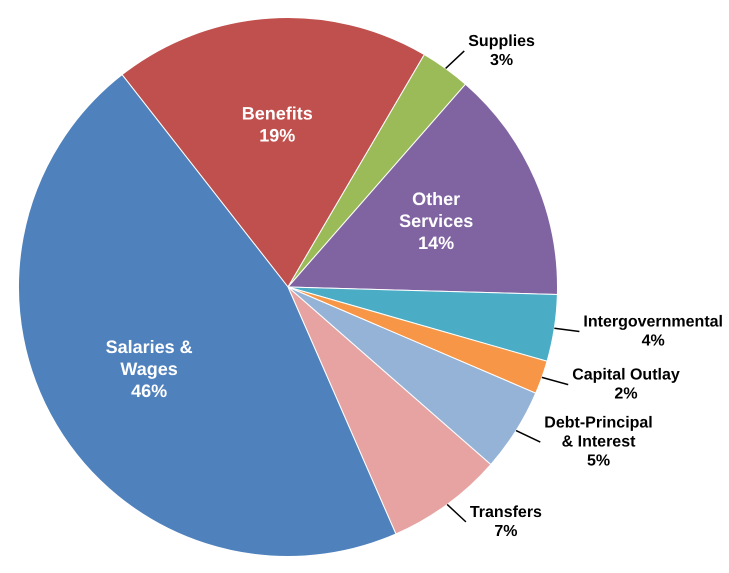 The image size is (729, 573). I want to click on slice-label: Transfers, so click(506, 512).